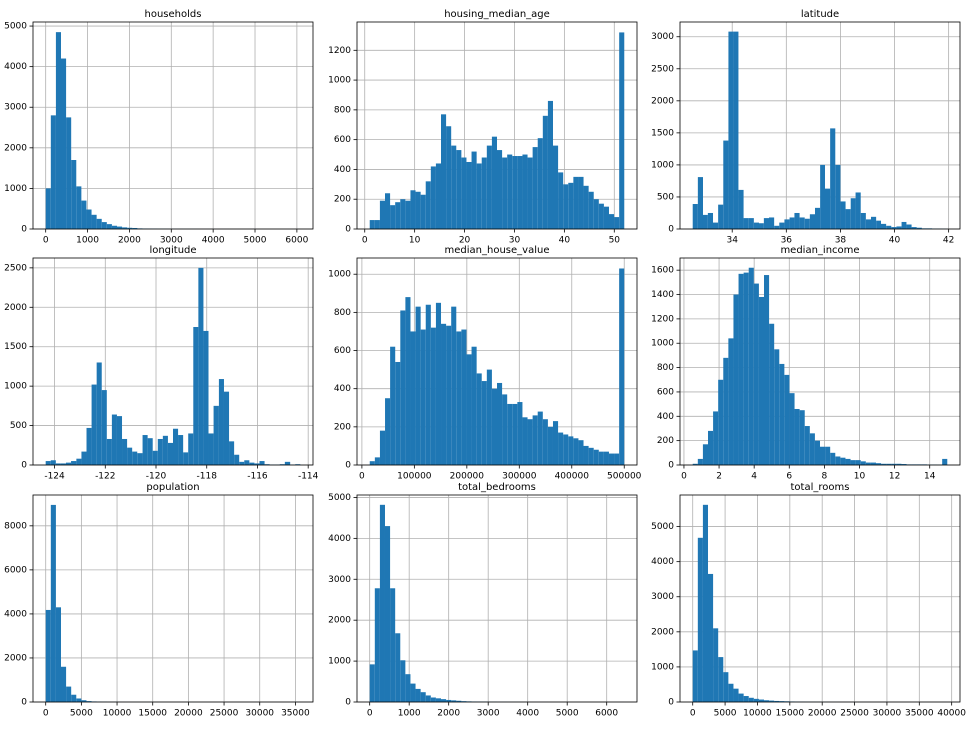 The height and width of the screenshot is (732, 972). What do you see at coordinates (919, 714) in the screenshot?
I see `x-tick-label: 35000` at bounding box center [919, 714].